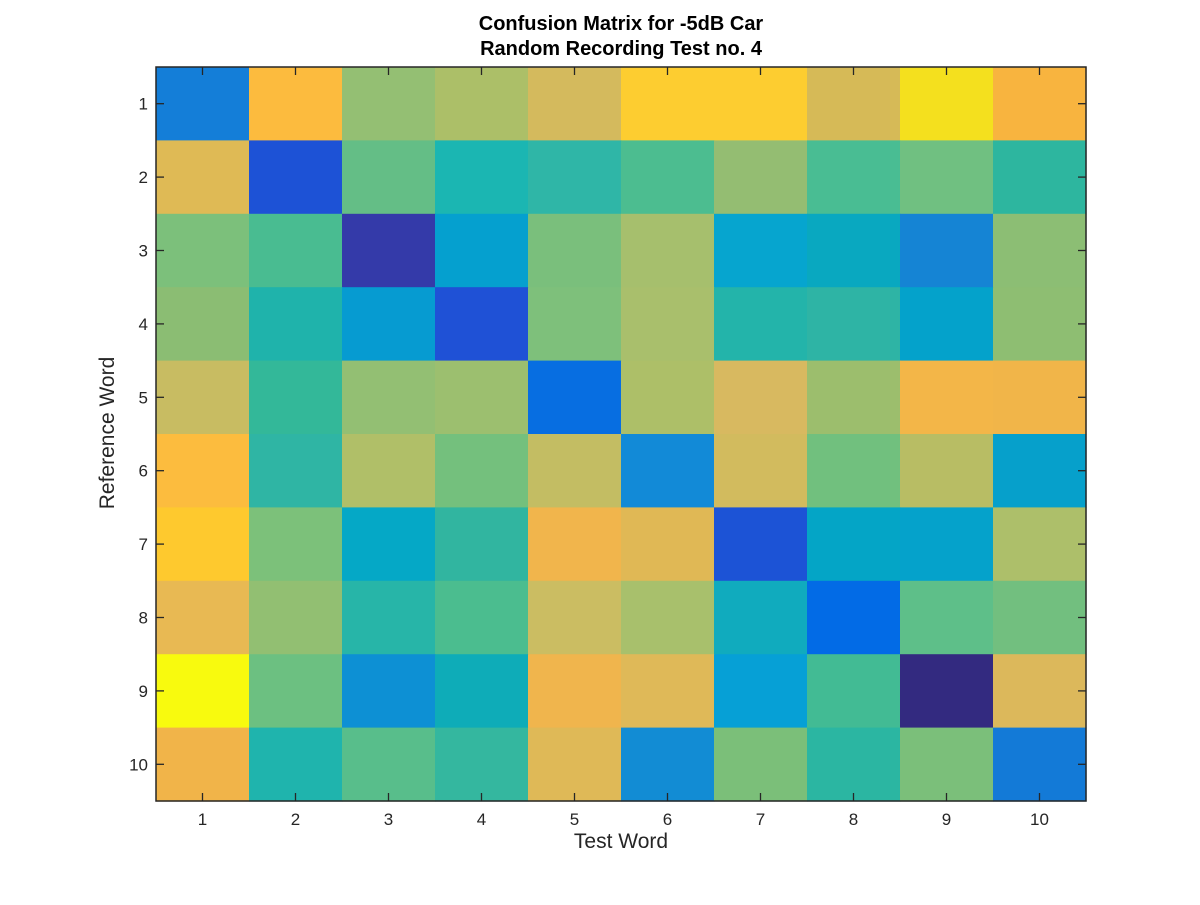 The width and height of the screenshot is (1200, 905). Describe the element at coordinates (296, 250) in the screenshot. I see `heatmap-cell-r3-c2` at that location.